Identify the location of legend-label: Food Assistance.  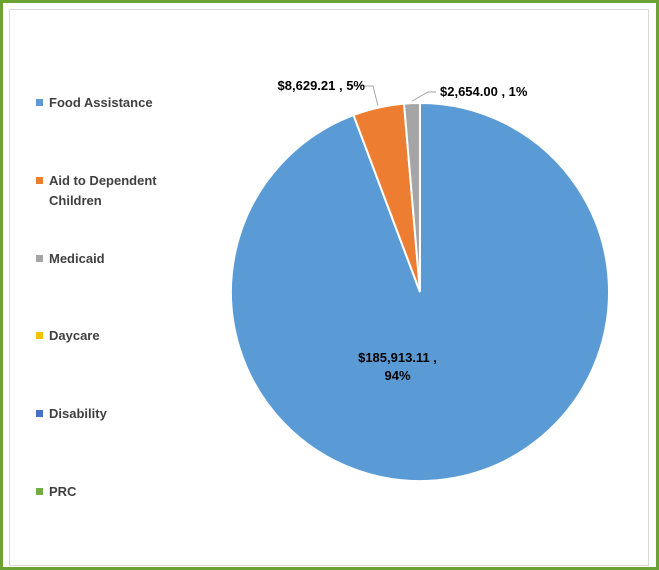
(101, 102).